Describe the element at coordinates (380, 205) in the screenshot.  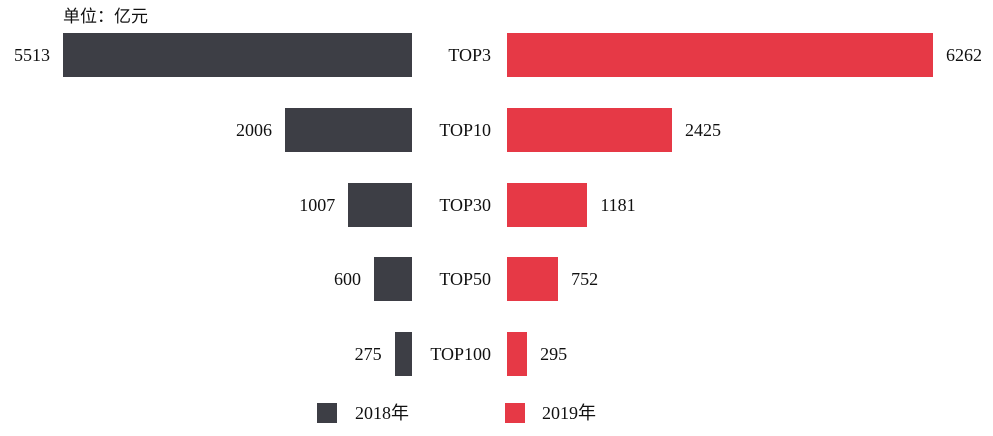
I see `bar-left-top30` at that location.